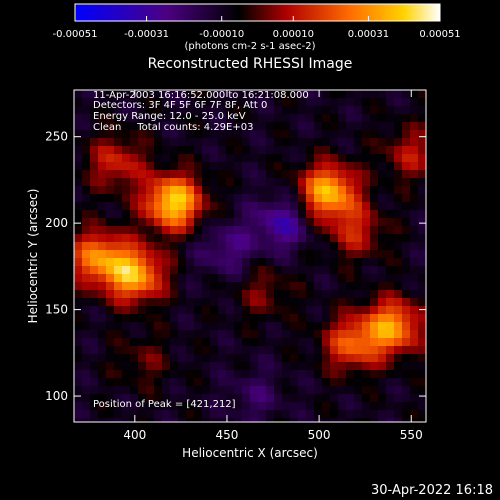 Image resolution: width=500 pixels, height=500 pixels. I want to click on y-axis-label: Heliocentric Y (arcsec), so click(33, 256).